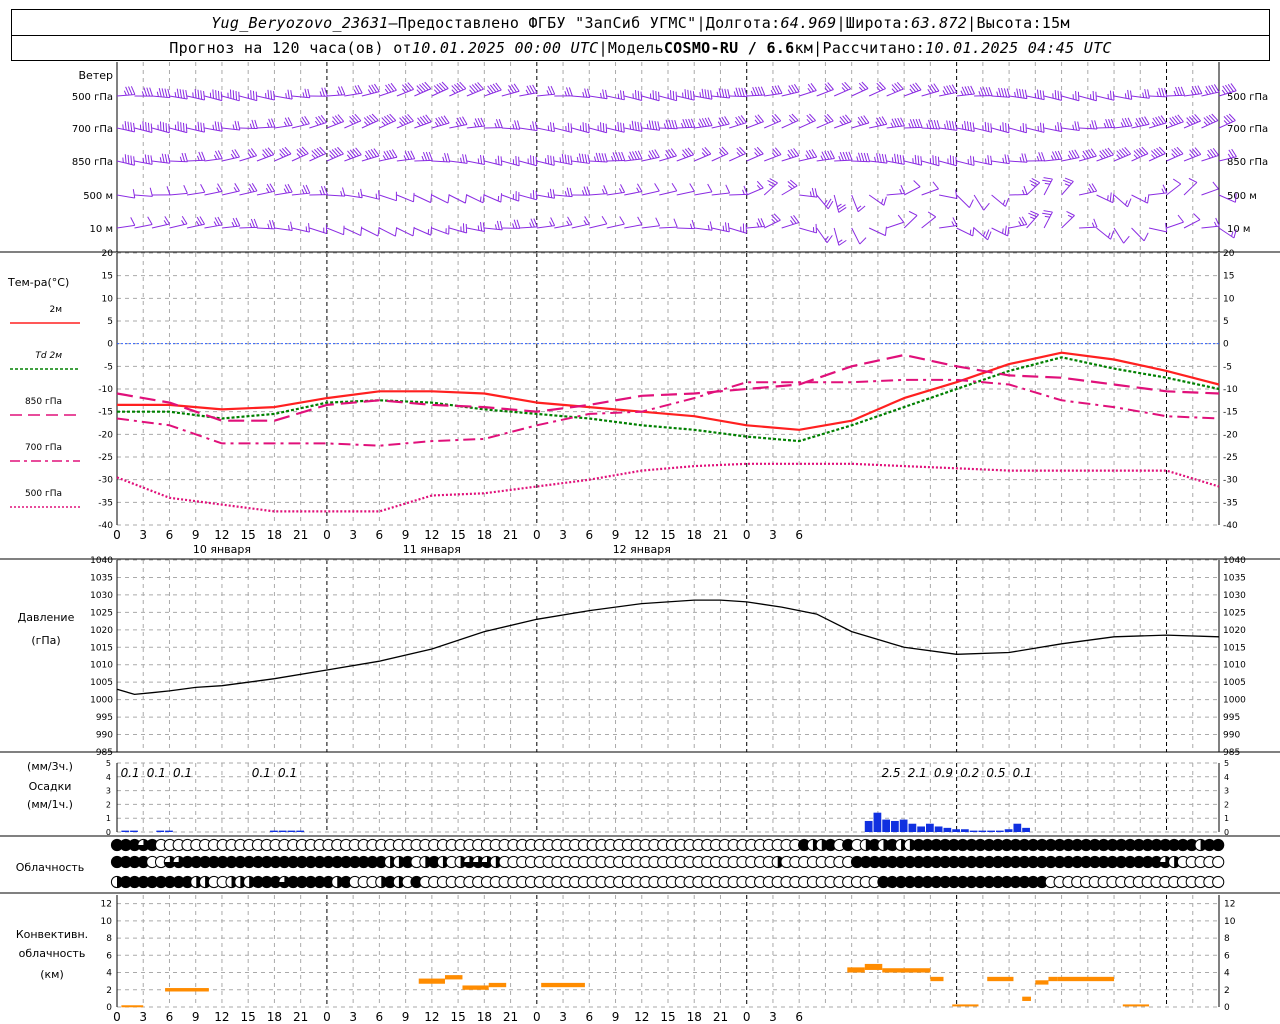 This screenshot has height=1024, width=1280. I want to click on precip-title: Осадки, so click(50, 786).